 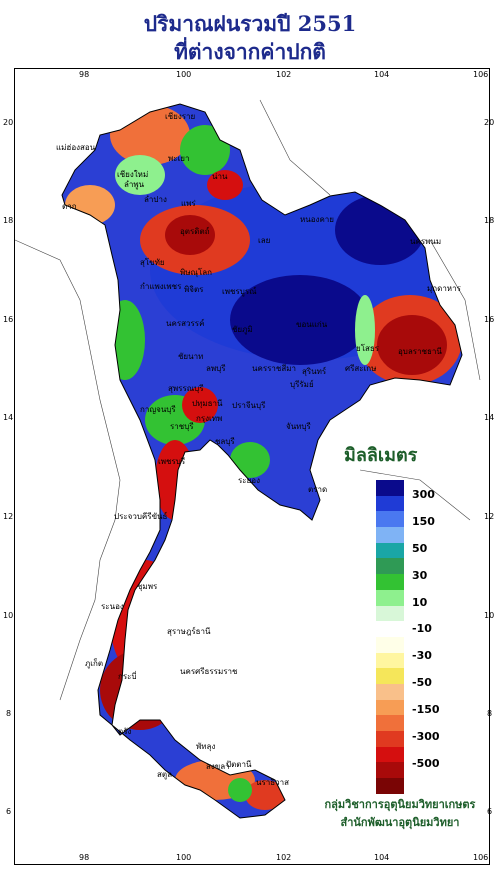 What do you see at coordinates (182, 426) in the screenshot?
I see `place-label: ราชบุรี` at bounding box center [182, 426].